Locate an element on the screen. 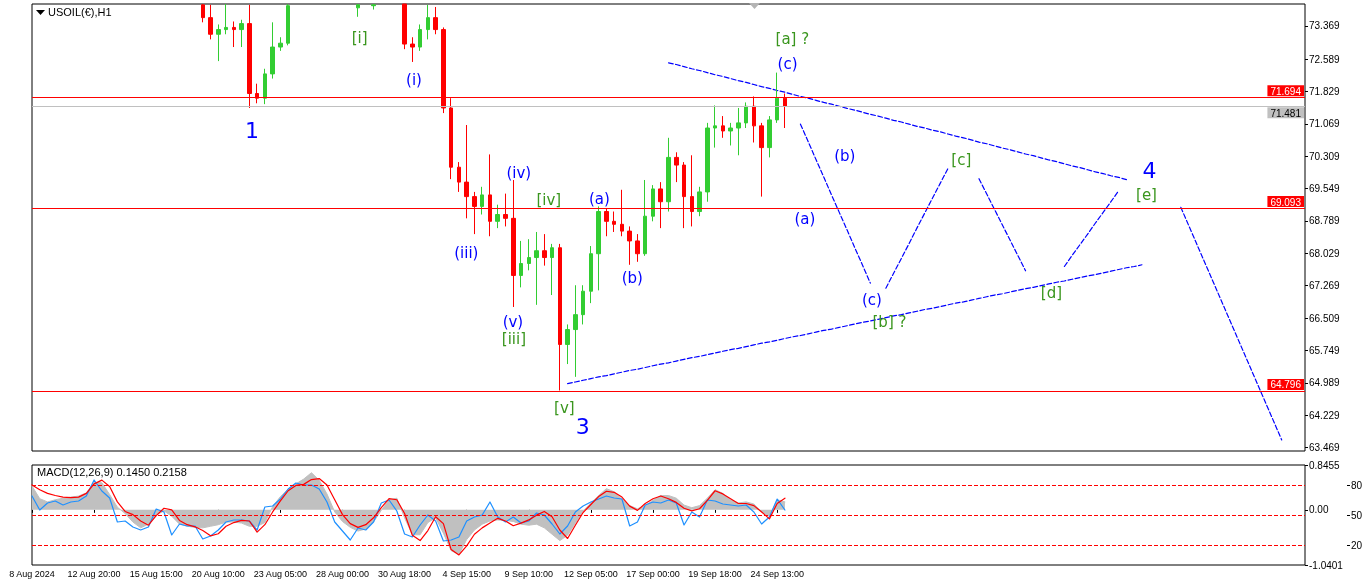 The image size is (1366, 588). y-tick-label: 66.509 is located at coordinates (1325, 318).